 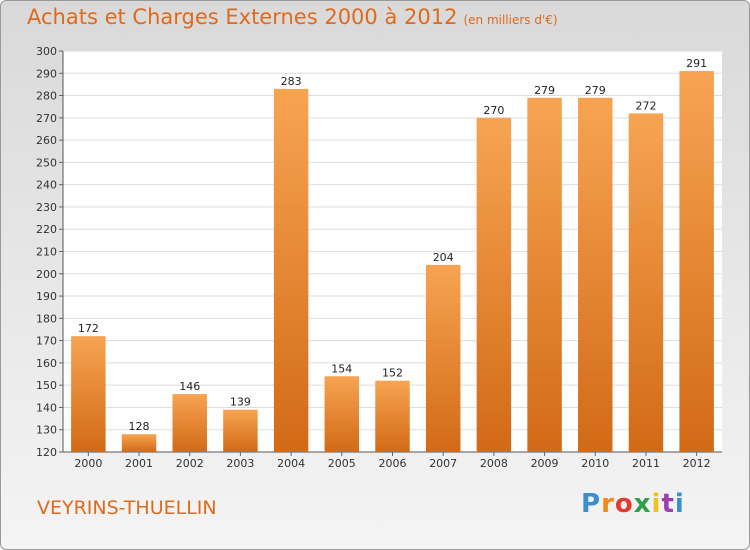 What do you see at coordinates (46, 118) in the screenshot?
I see `y-tick-label: 270` at bounding box center [46, 118].